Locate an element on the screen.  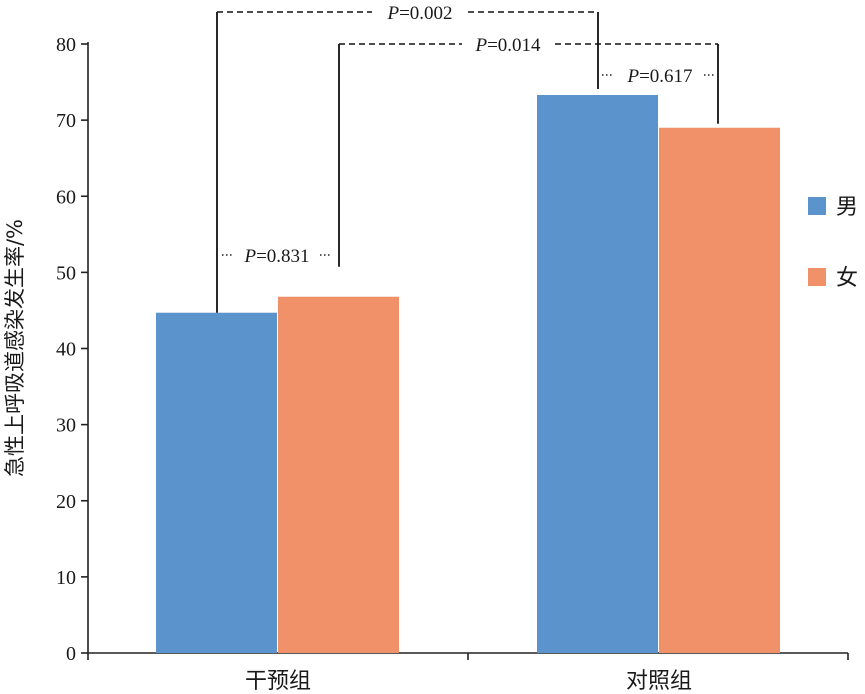
legend-label: 女 is located at coordinates (847, 278).